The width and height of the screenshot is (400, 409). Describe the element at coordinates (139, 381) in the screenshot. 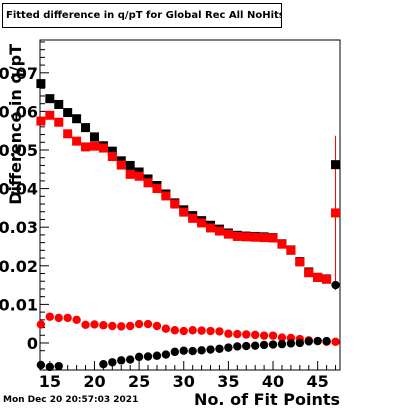

I see `x-tick-label: 25` at that location.